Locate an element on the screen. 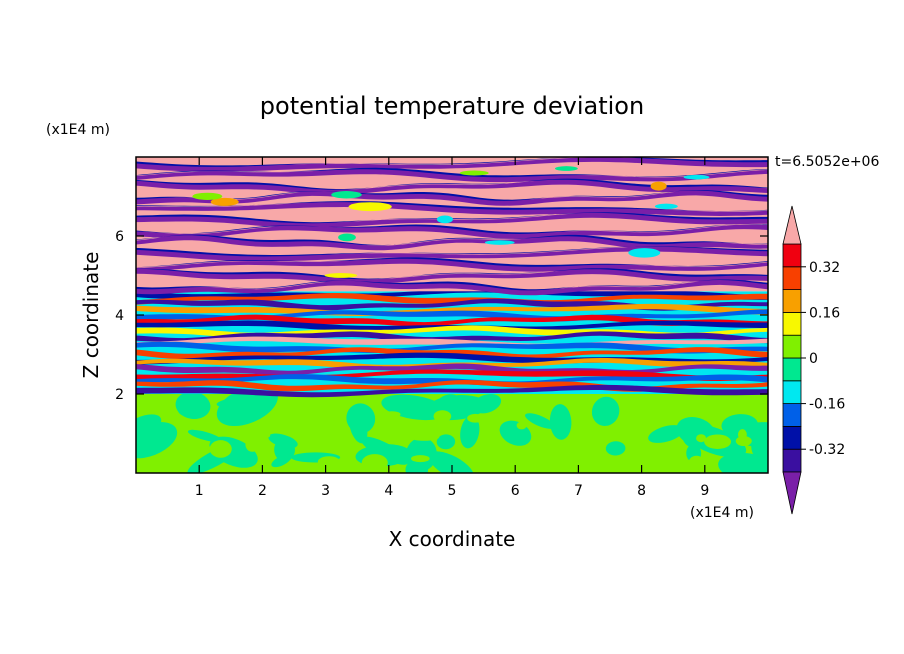 Image resolution: width=904 pixels, height=654 pixels. colorbar-tick-label: -0.32 is located at coordinates (827, 450).